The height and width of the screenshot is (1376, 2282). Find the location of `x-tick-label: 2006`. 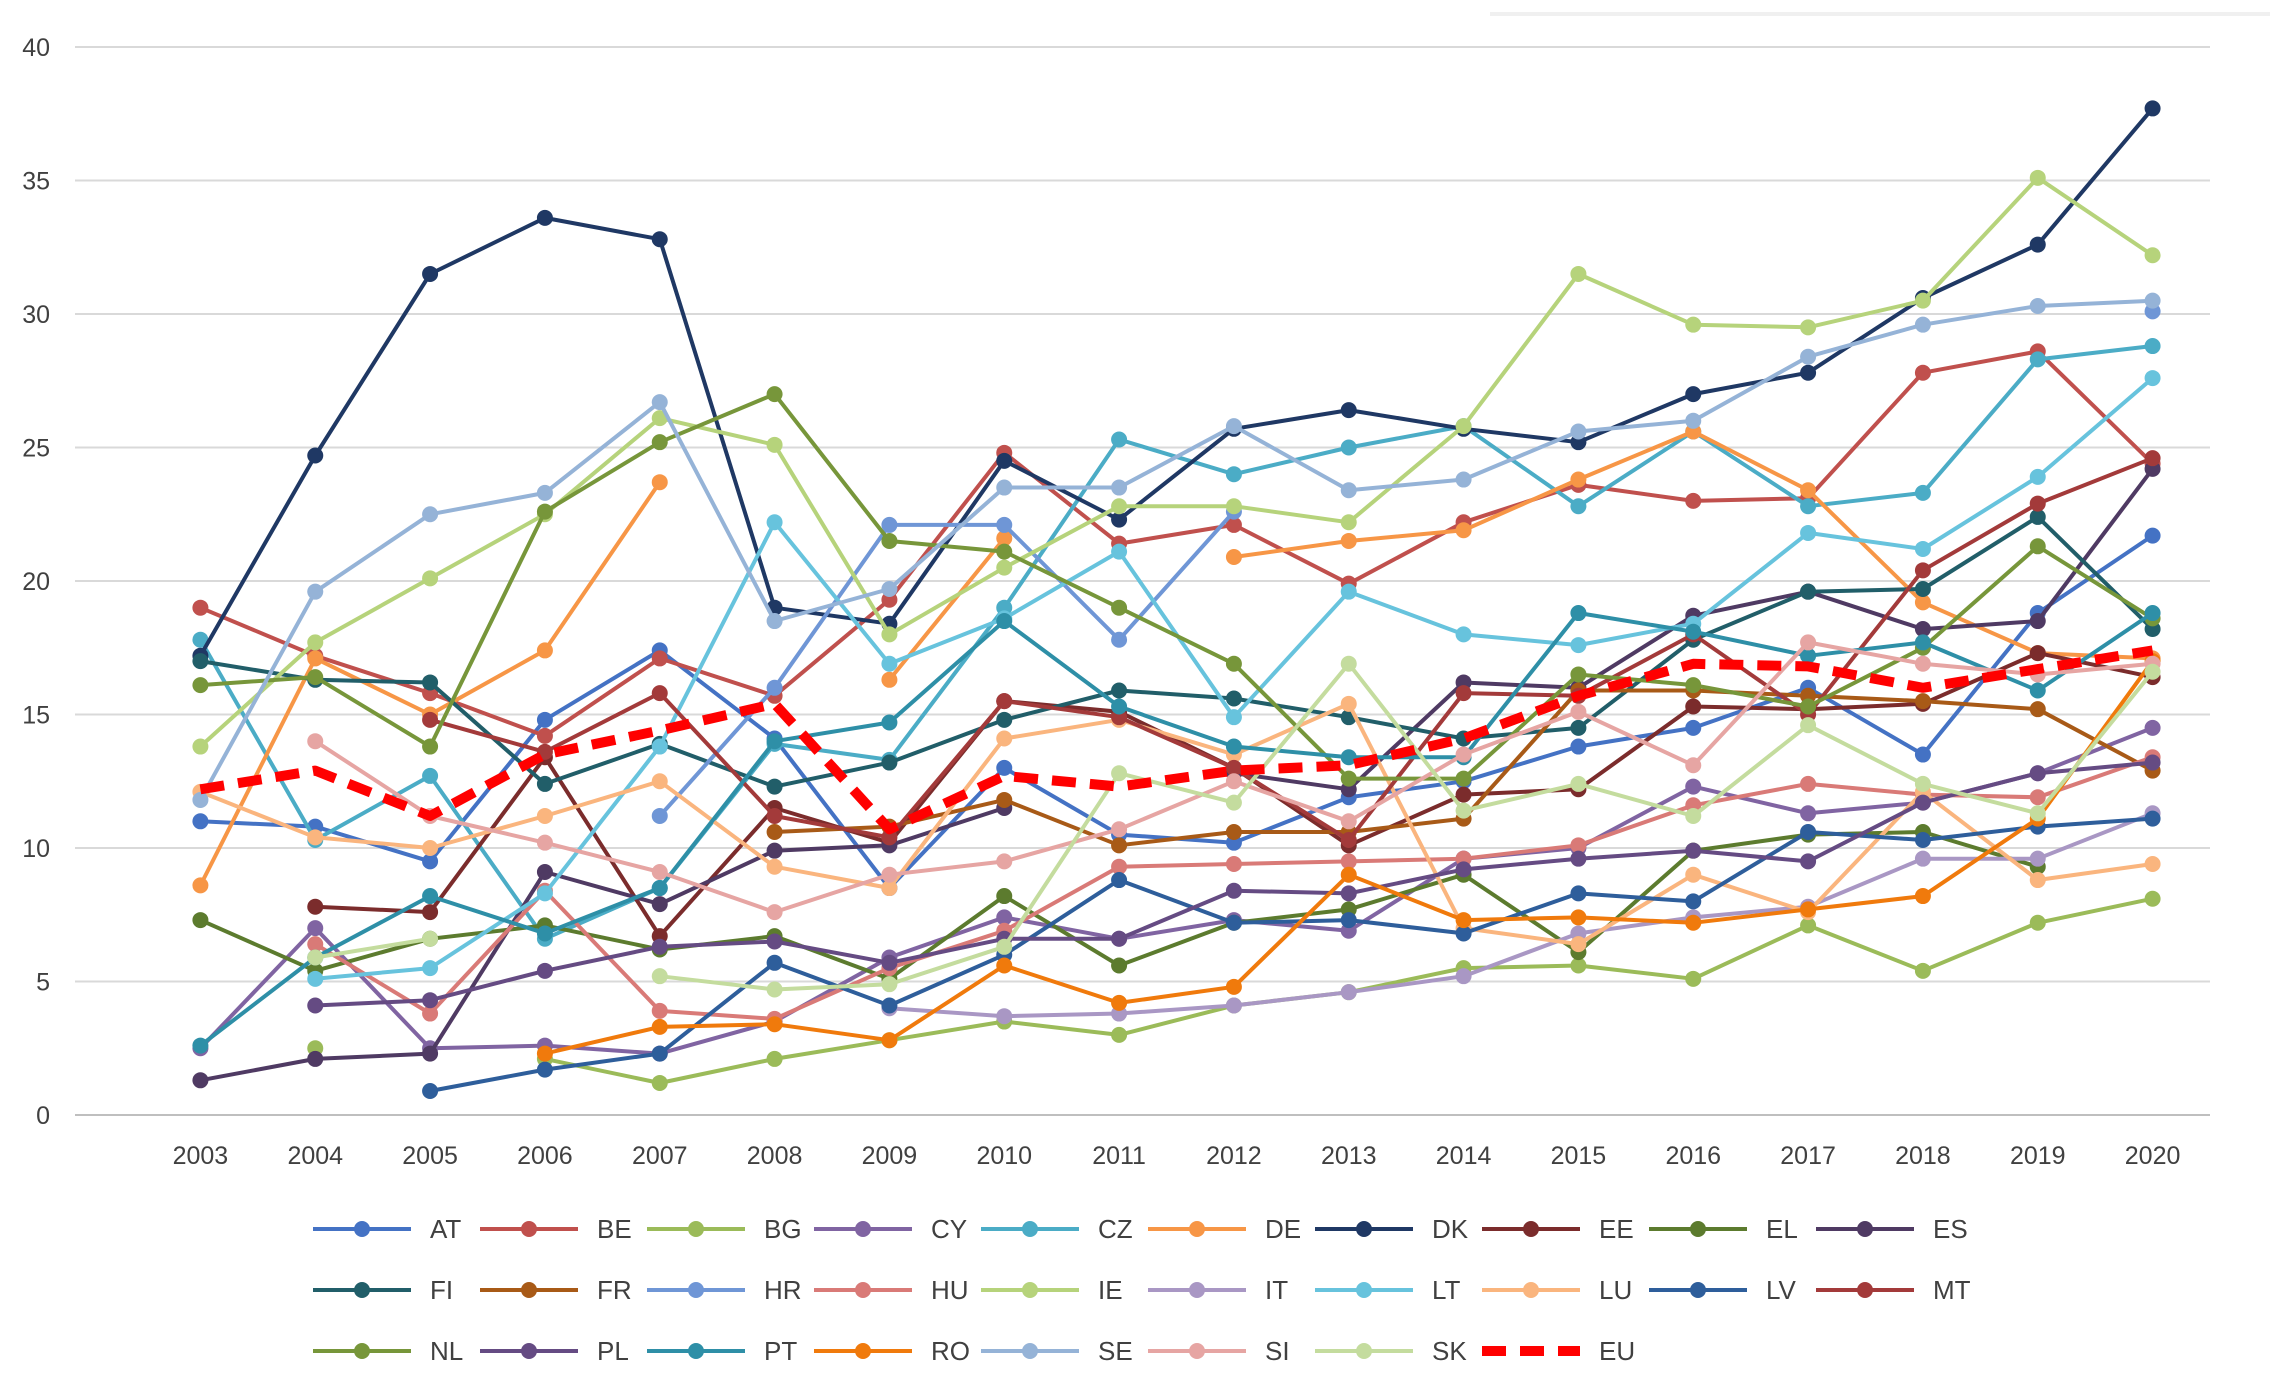

x-tick-label: 2006 is located at coordinates (545, 1156).